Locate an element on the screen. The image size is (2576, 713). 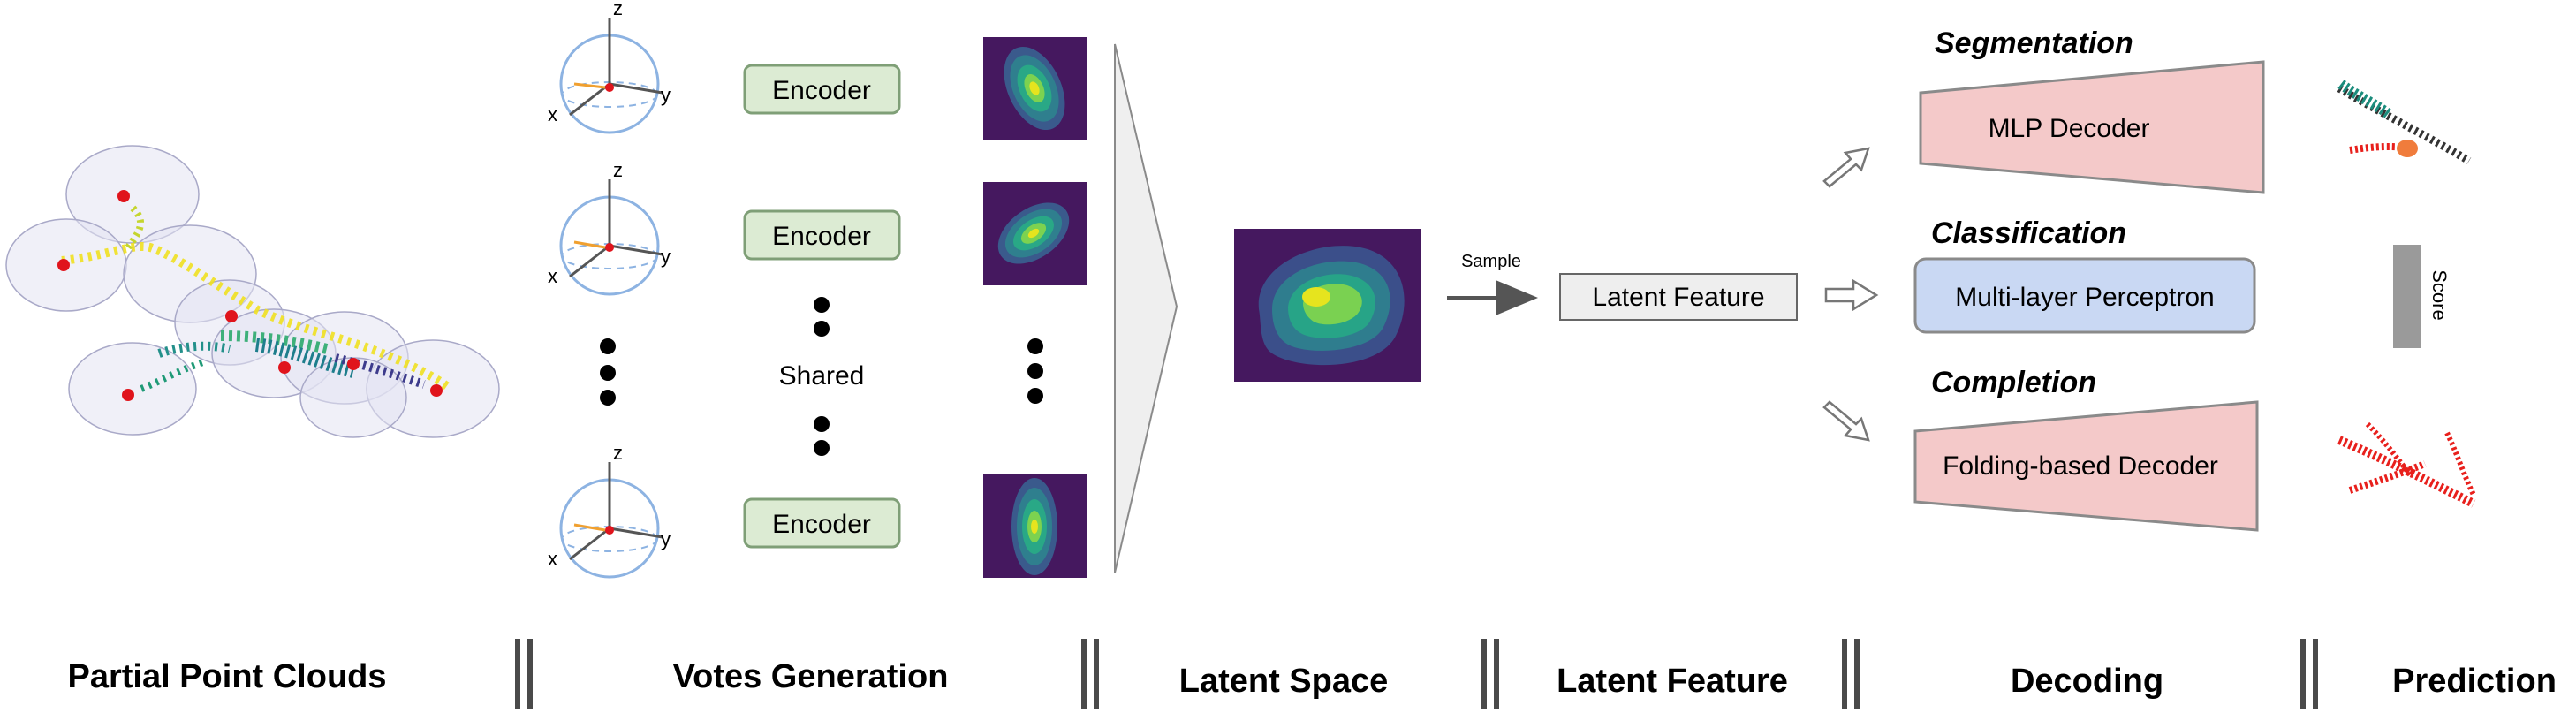
vote-centers is located at coordinates (250, 295).